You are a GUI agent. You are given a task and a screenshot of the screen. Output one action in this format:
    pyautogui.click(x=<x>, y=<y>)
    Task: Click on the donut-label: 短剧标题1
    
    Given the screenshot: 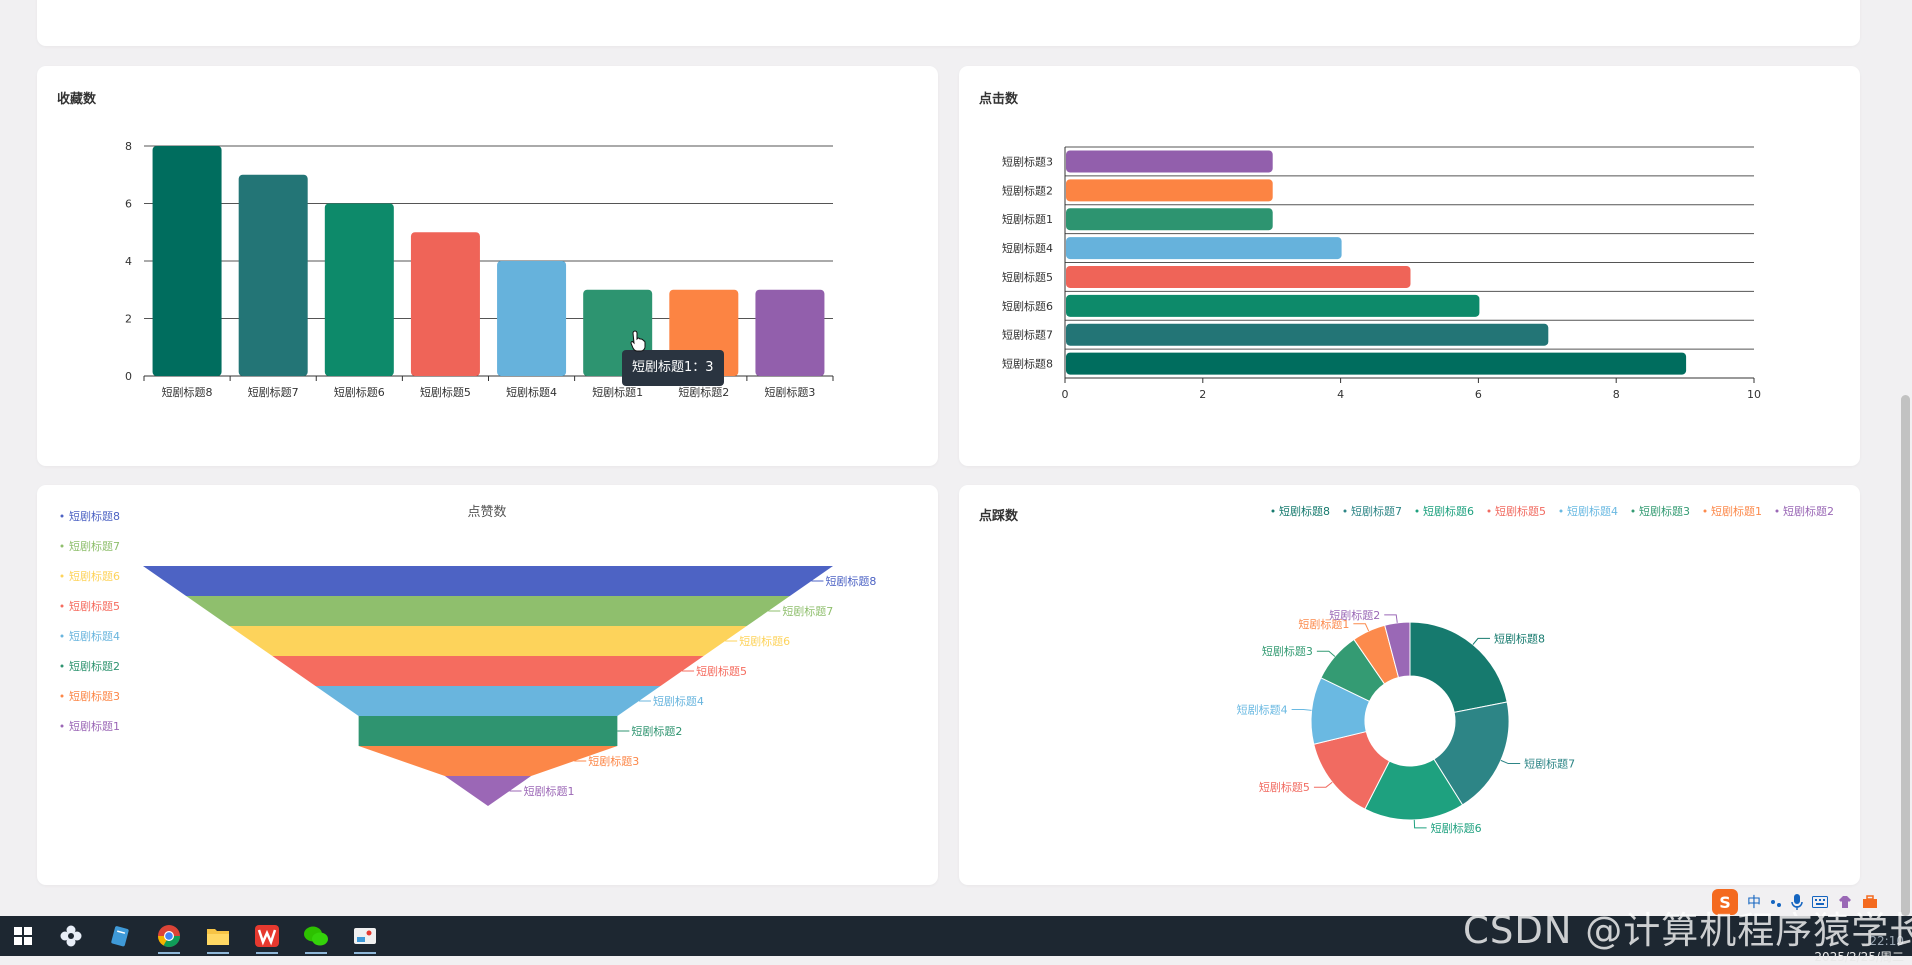 What is the action you would take?
    pyautogui.click(x=1323, y=624)
    